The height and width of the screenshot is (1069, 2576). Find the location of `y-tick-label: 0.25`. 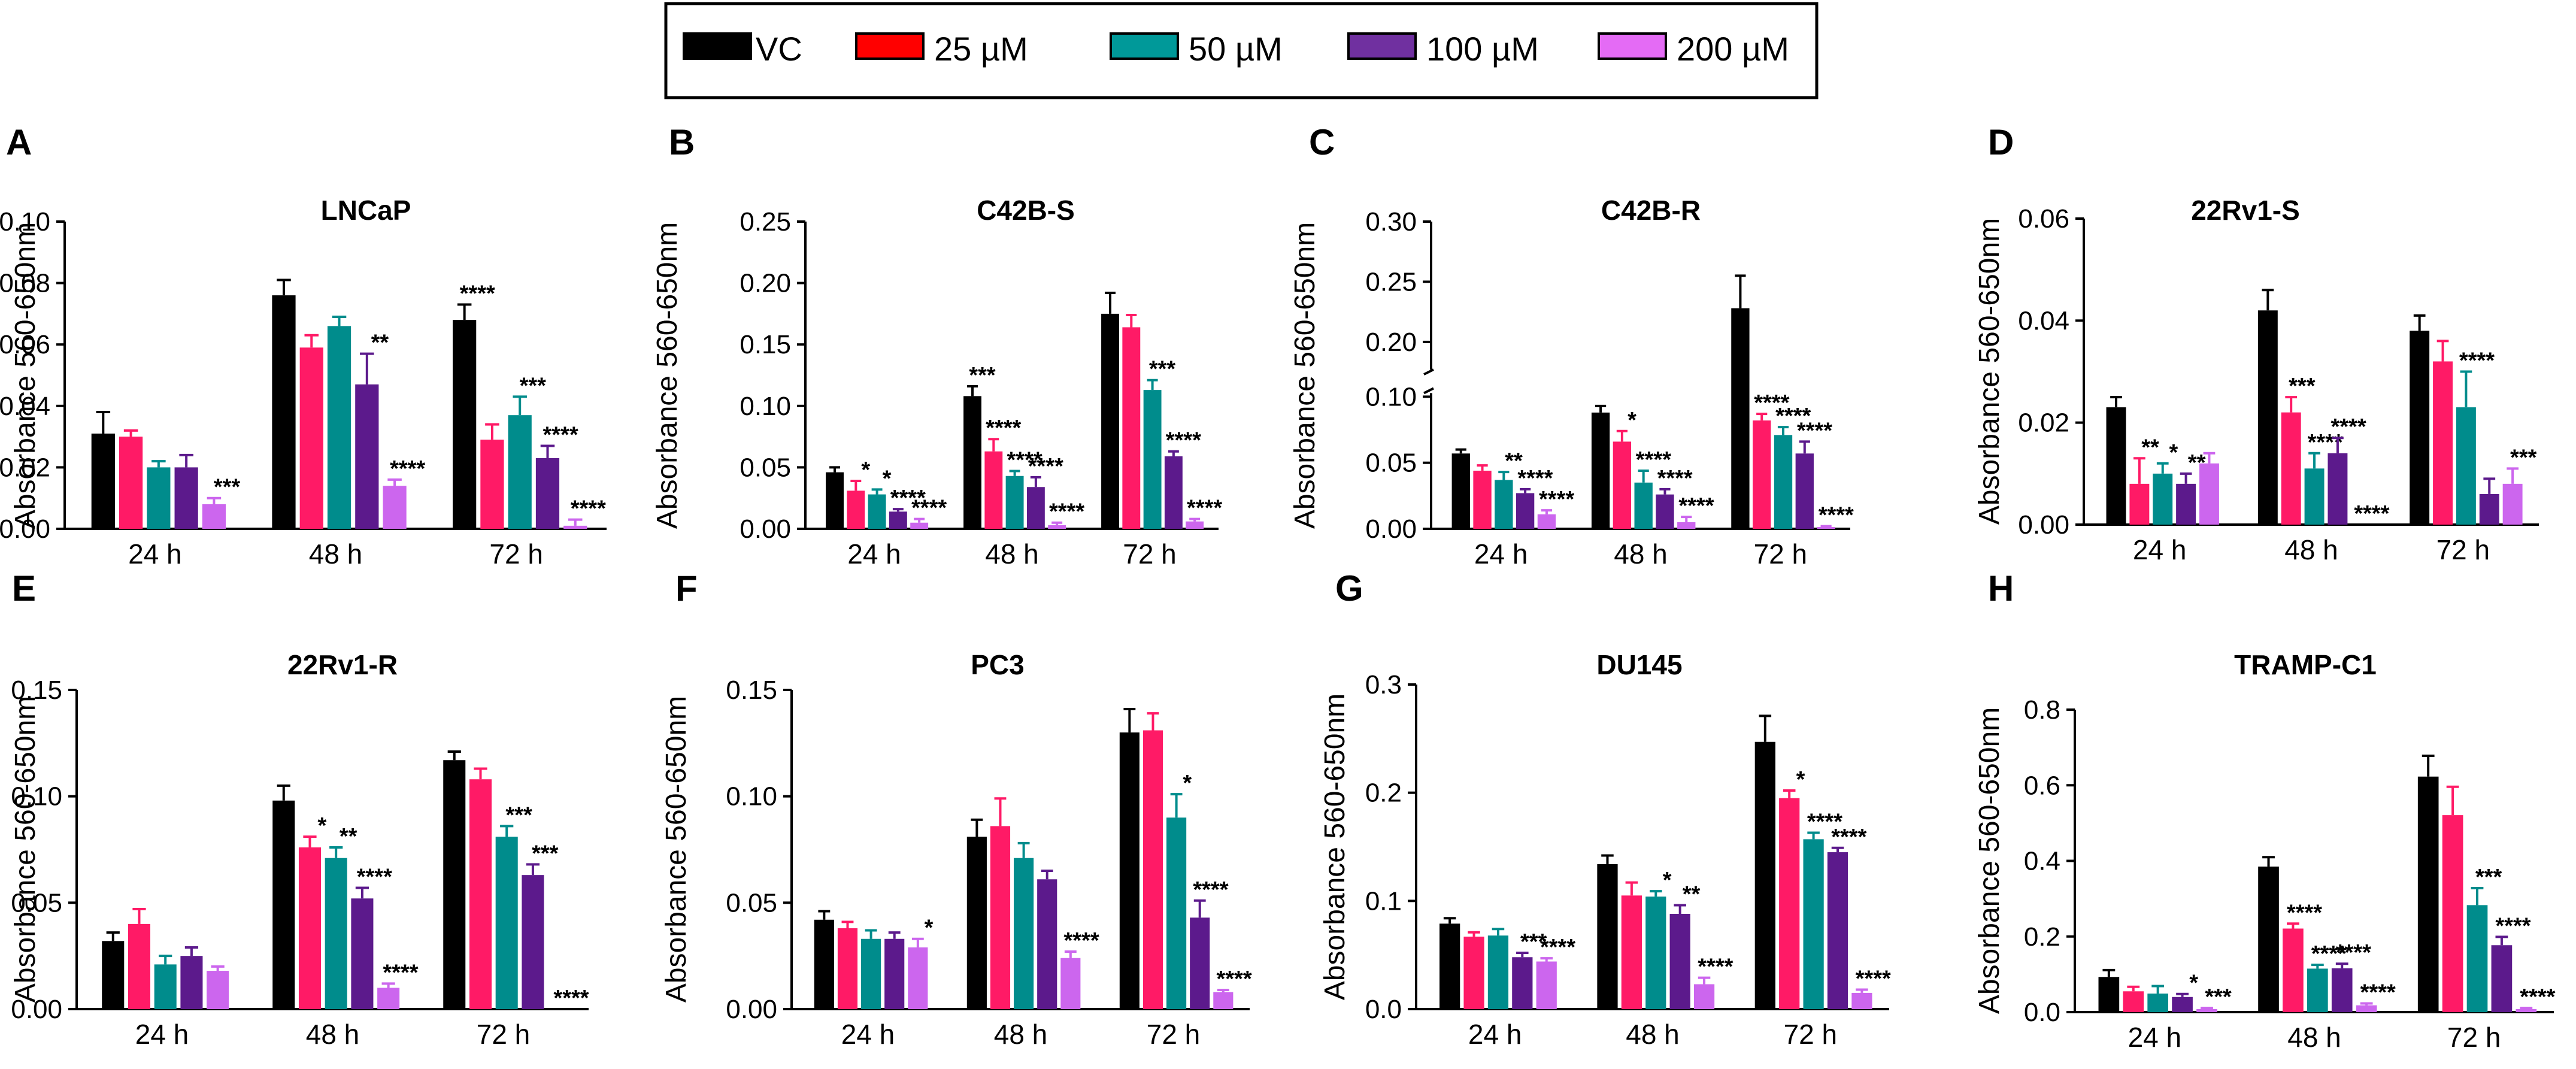

y-tick-label: 0.25 is located at coordinates (1391, 281).